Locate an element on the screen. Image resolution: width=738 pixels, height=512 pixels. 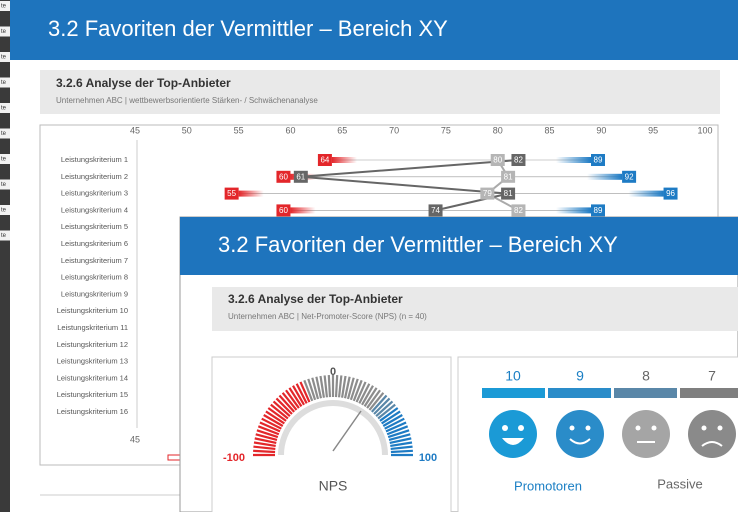
axis-tick-label: 95 is located at coordinates (653, 130).